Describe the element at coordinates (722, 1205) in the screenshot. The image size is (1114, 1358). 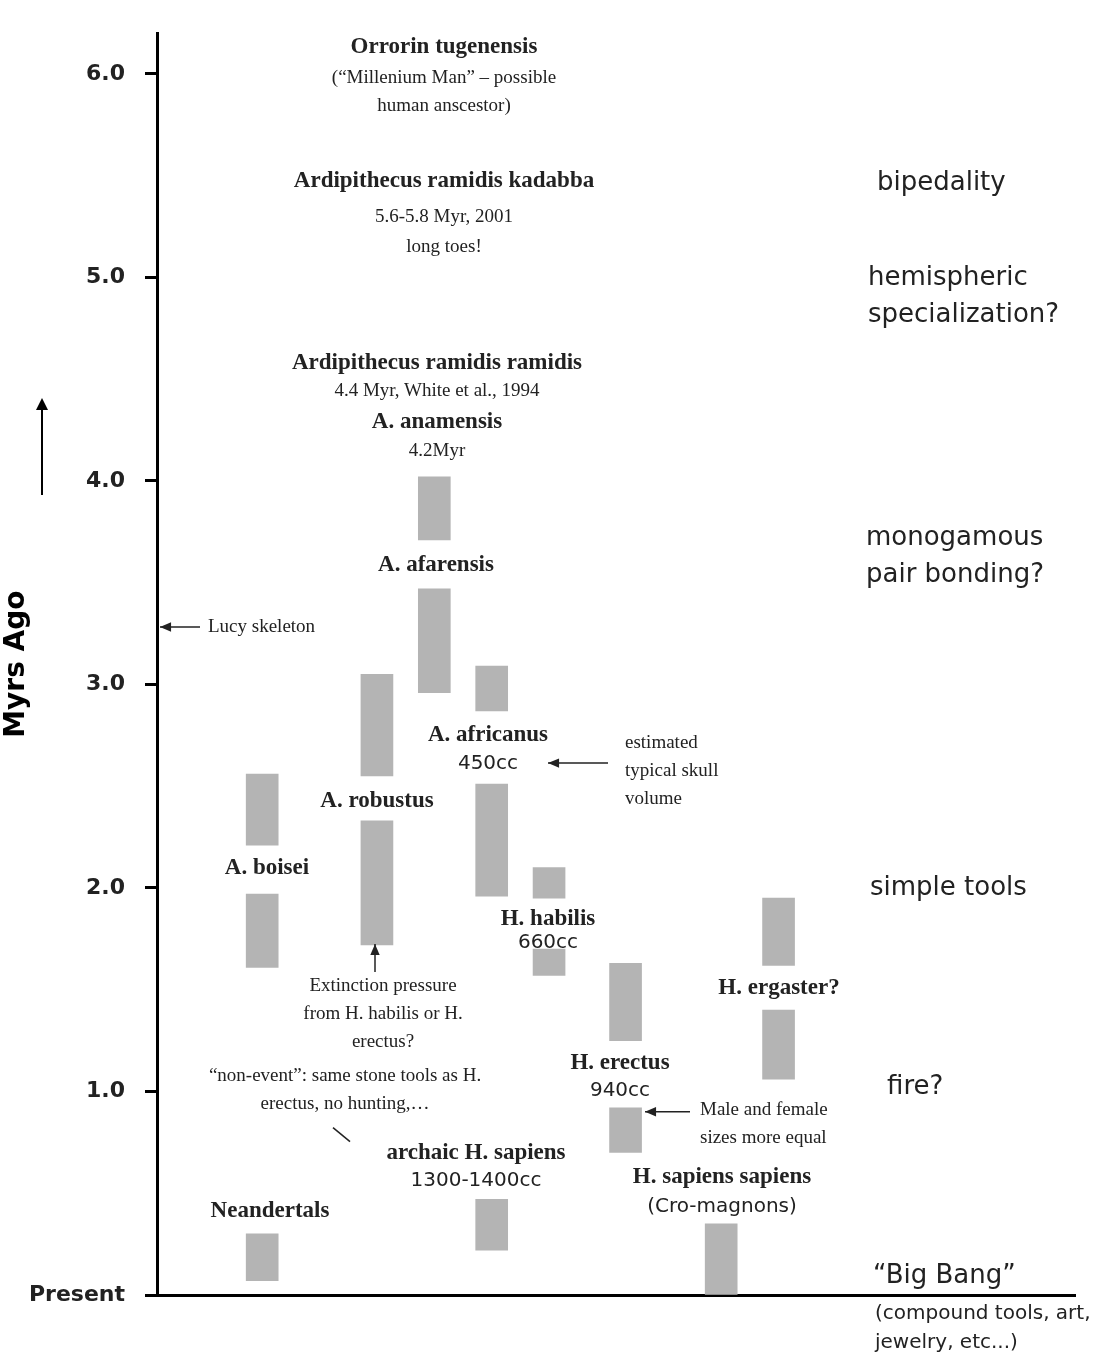
I see `annotation: (Cro-magnons)` at that location.